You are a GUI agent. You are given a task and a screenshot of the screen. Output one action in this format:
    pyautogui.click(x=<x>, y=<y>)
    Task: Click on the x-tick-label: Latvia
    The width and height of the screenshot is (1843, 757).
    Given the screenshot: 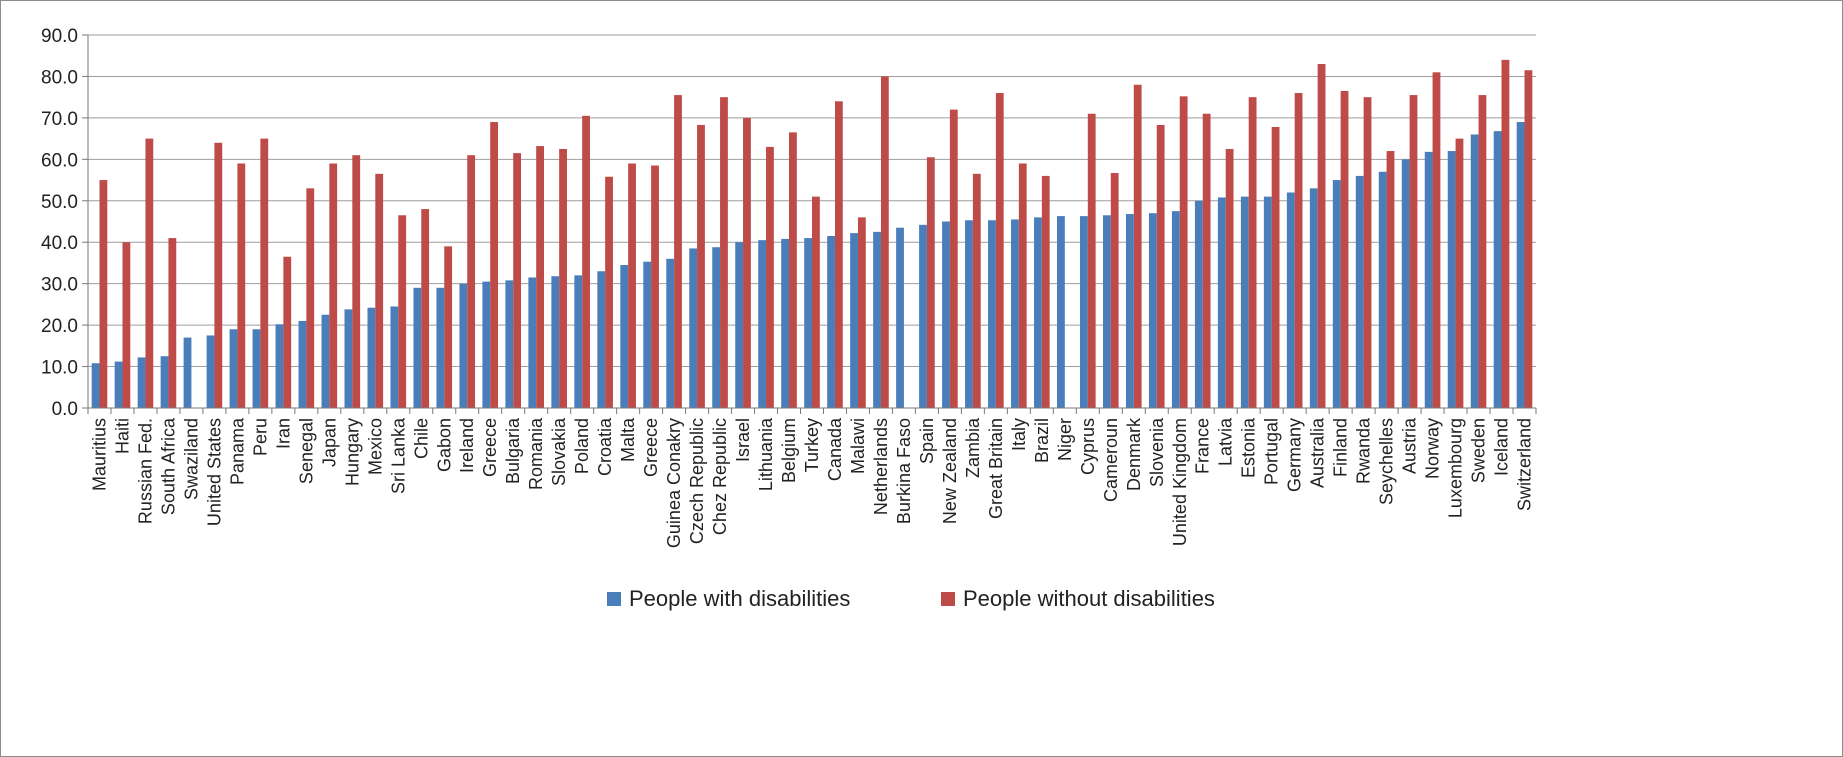 What is the action you would take?
    pyautogui.click(x=1226, y=441)
    